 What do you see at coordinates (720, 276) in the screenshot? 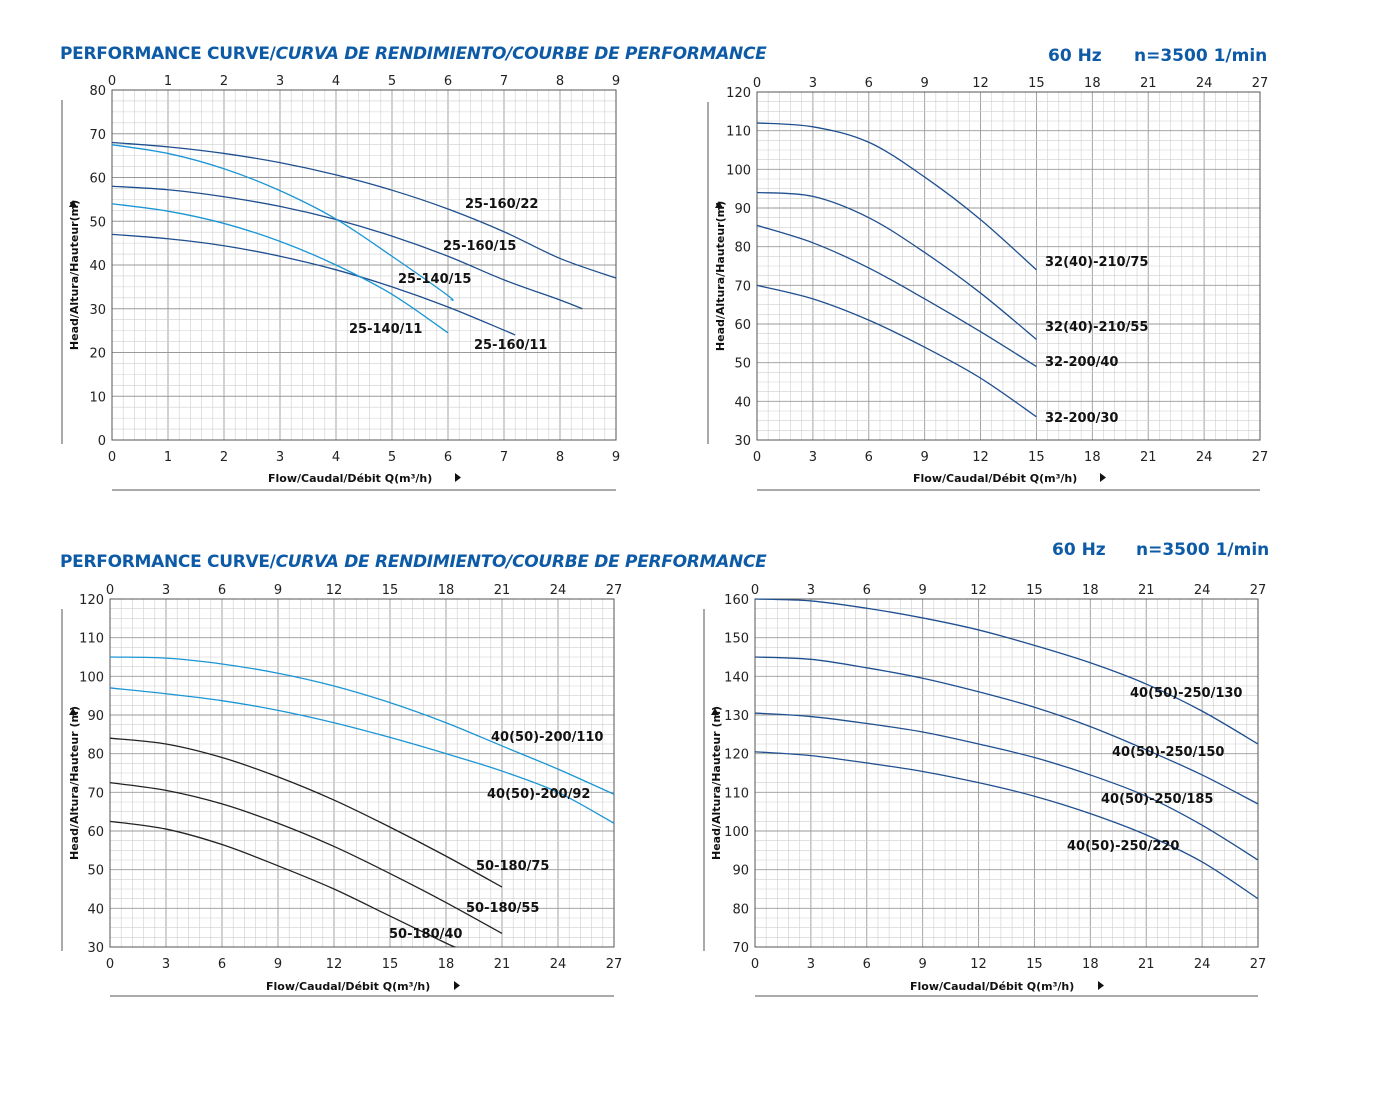
I see `y-axis-label: Head/Altura/Hauteur(m)` at bounding box center [720, 276].